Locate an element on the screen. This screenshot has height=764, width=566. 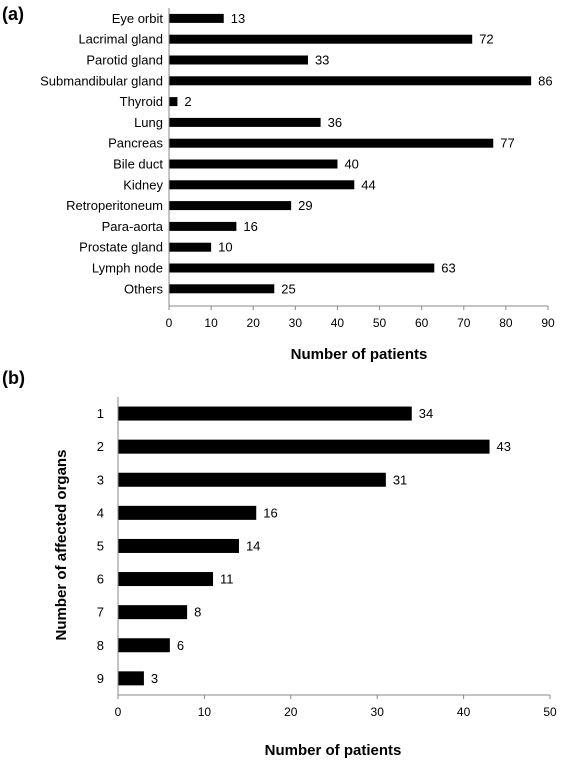
panel-a-x-axis-title: Number of patients is located at coordinates (359, 354).